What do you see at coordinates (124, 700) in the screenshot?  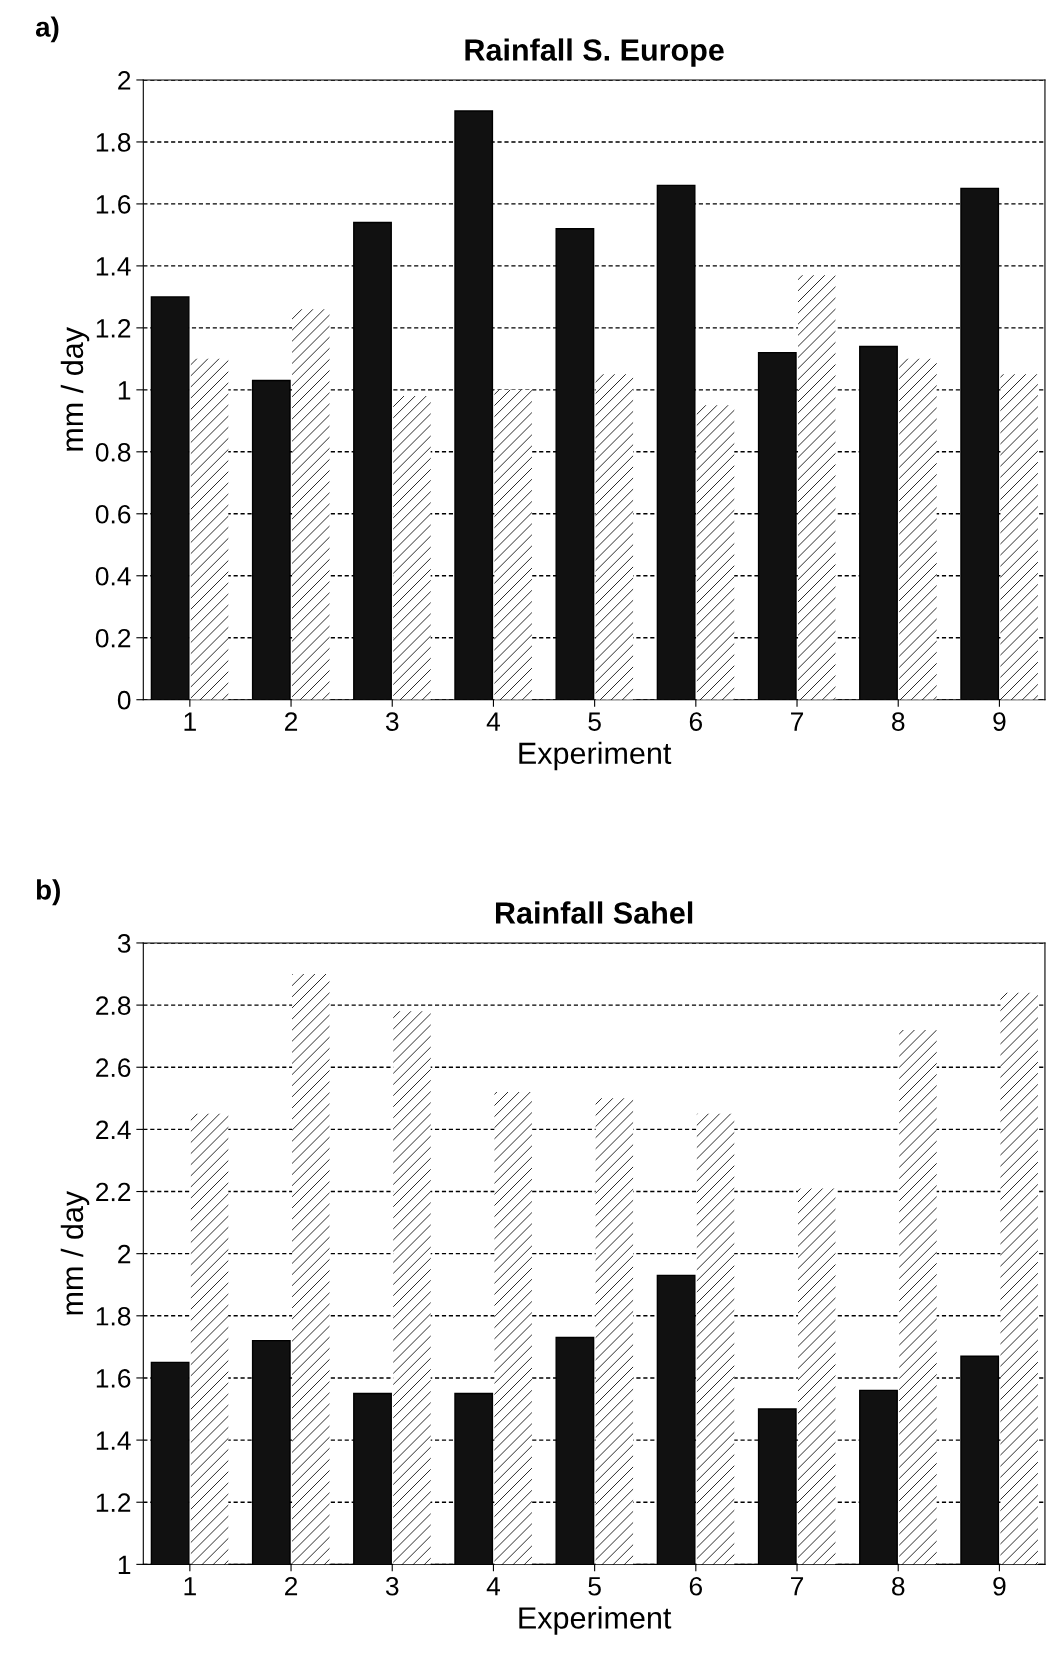 I see `y-tick-label: 0` at bounding box center [124, 700].